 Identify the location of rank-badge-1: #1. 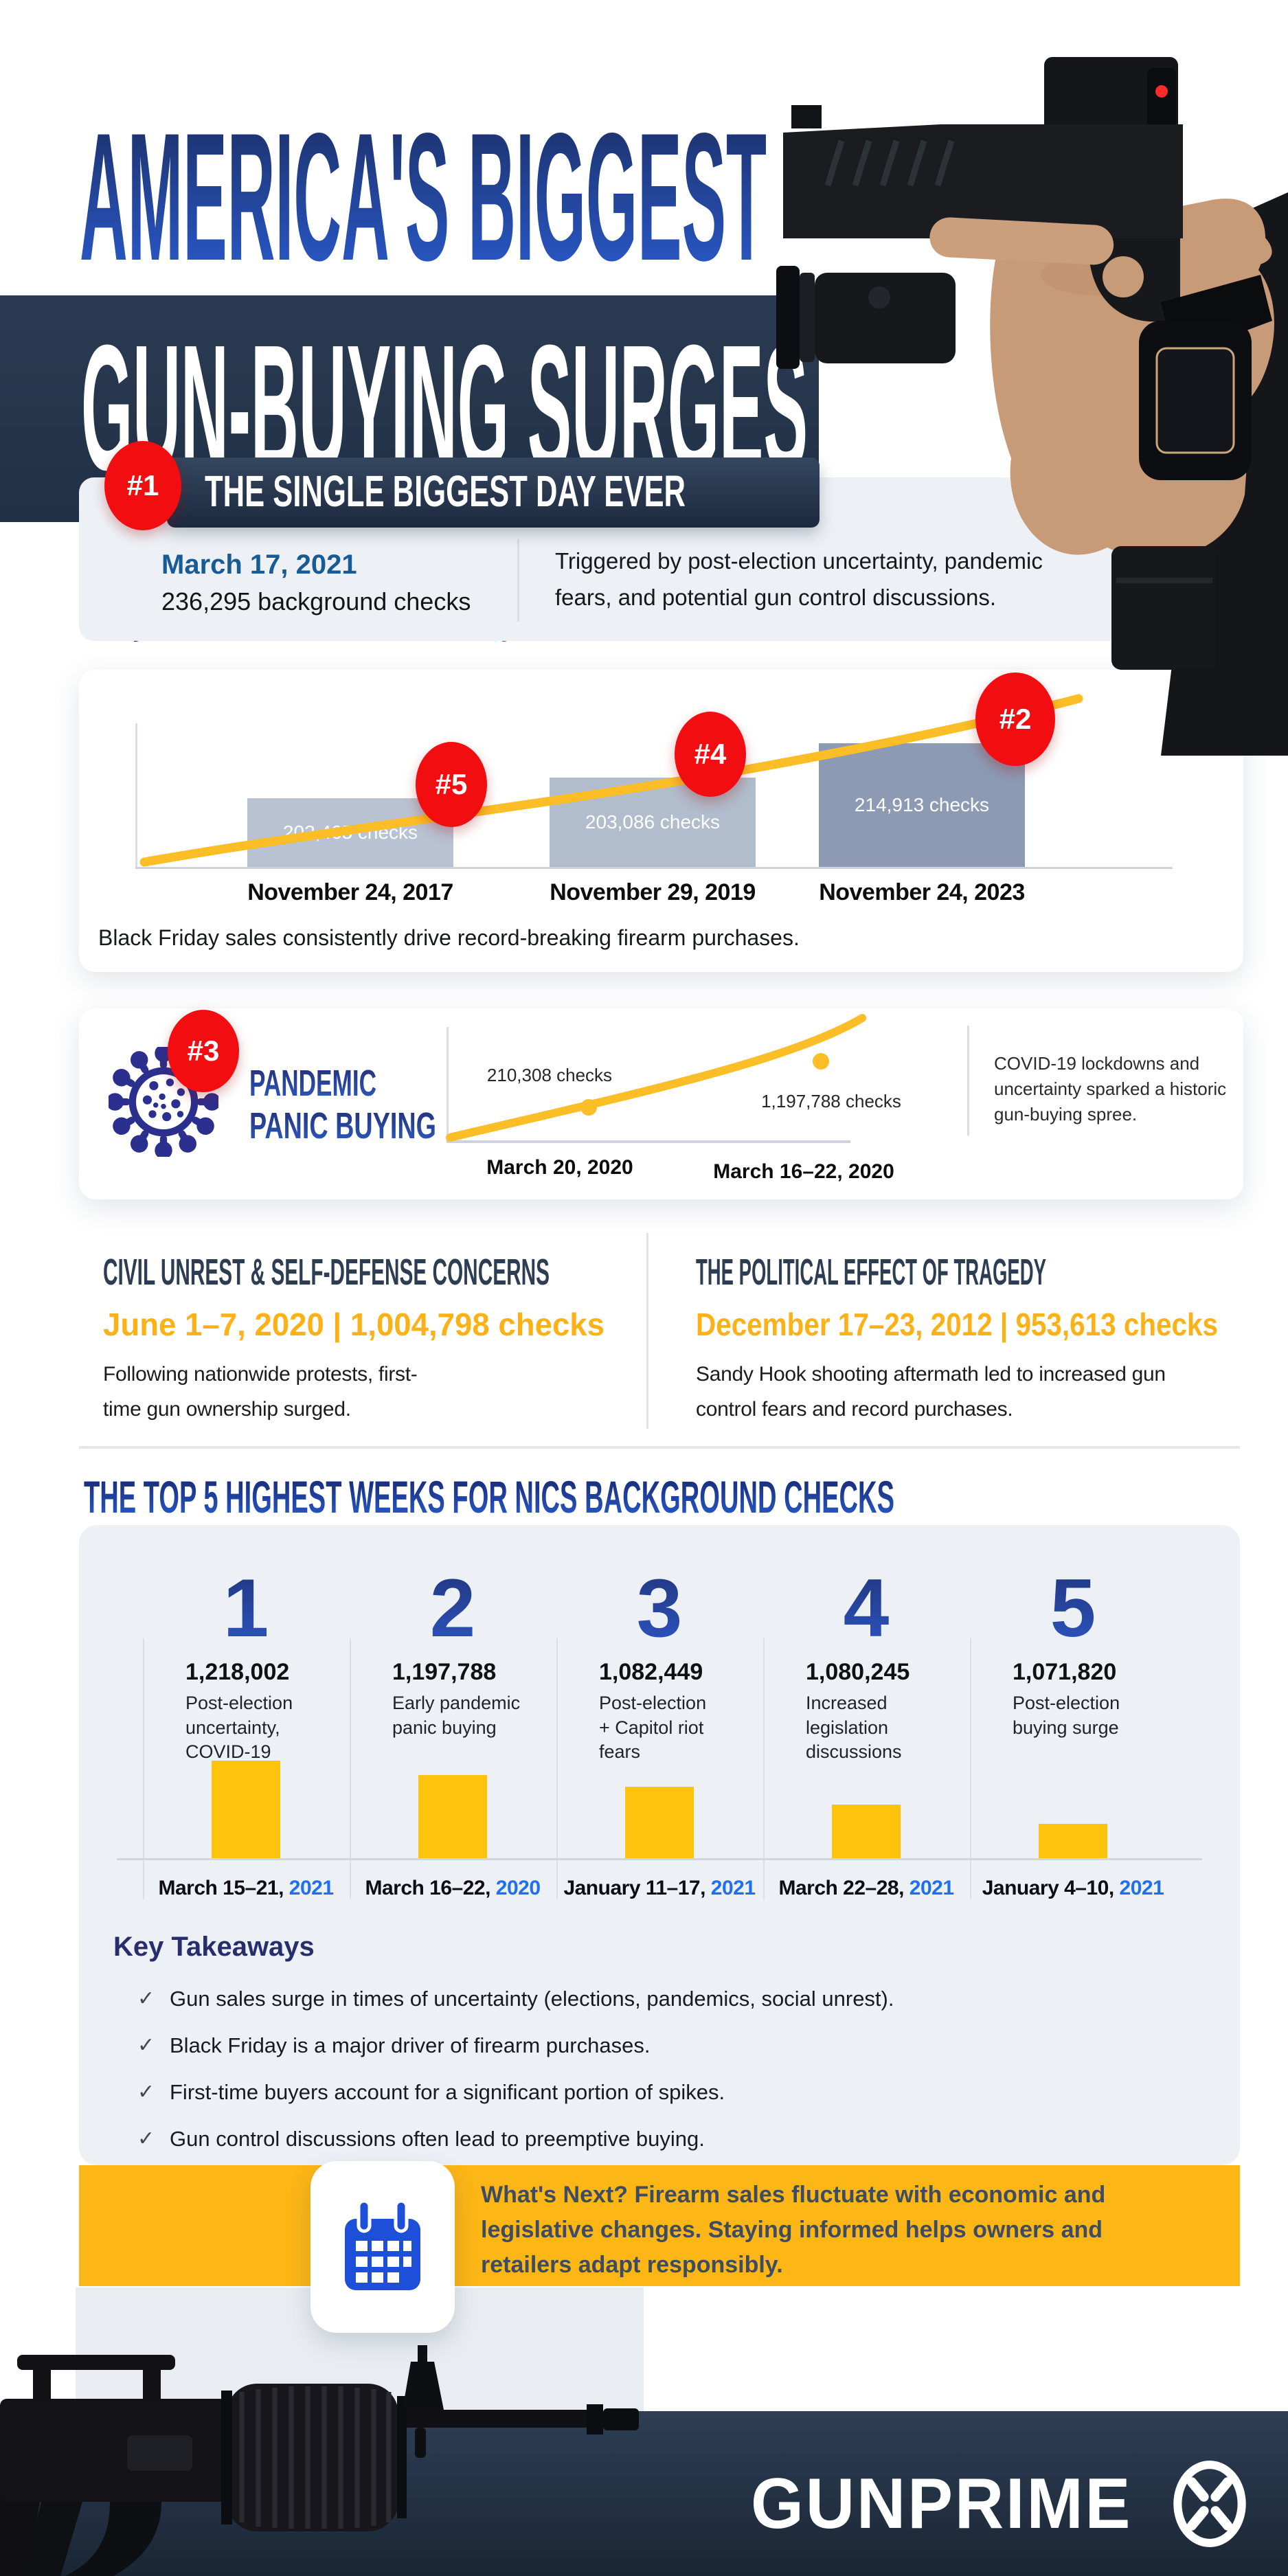
(142, 485).